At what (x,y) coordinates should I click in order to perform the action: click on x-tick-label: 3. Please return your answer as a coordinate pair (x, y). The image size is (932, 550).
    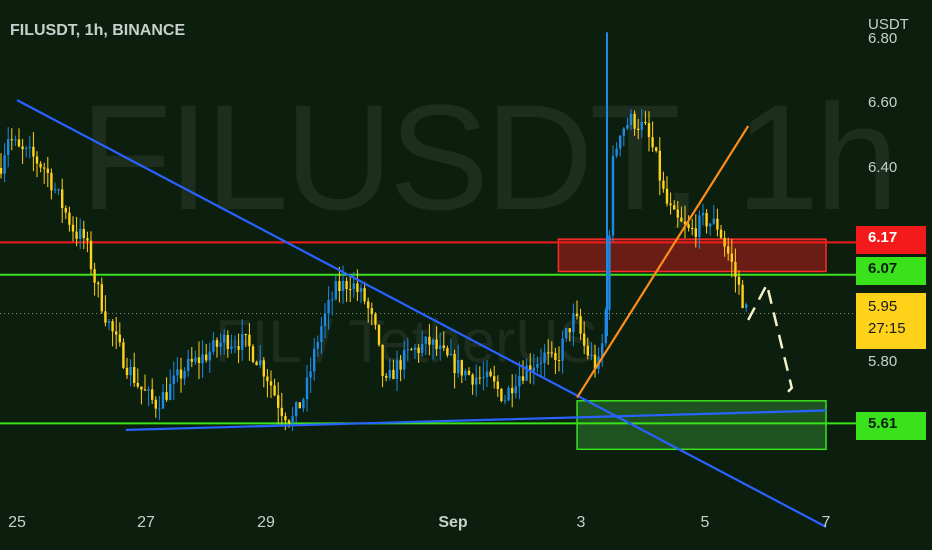
    Looking at the image, I should click on (581, 522).